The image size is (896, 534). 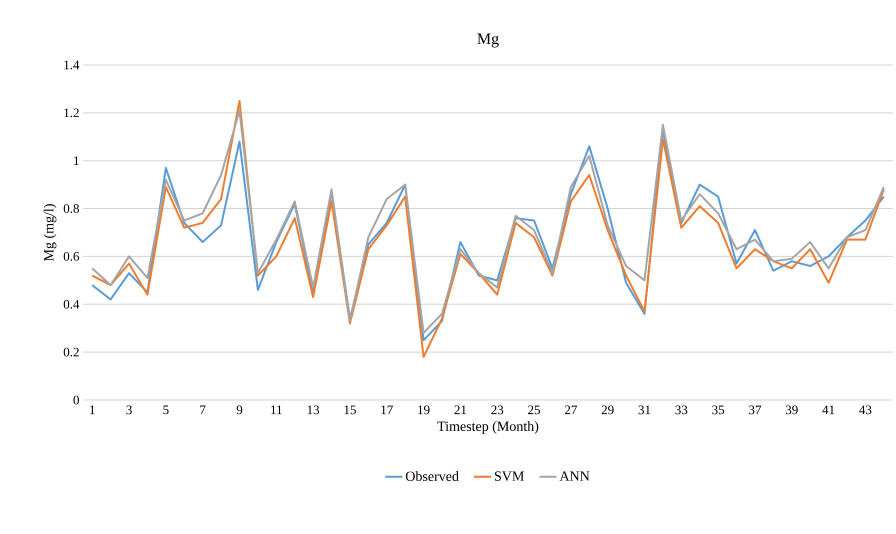 What do you see at coordinates (350, 410) in the screenshot?
I see `x-tick-label: 15` at bounding box center [350, 410].